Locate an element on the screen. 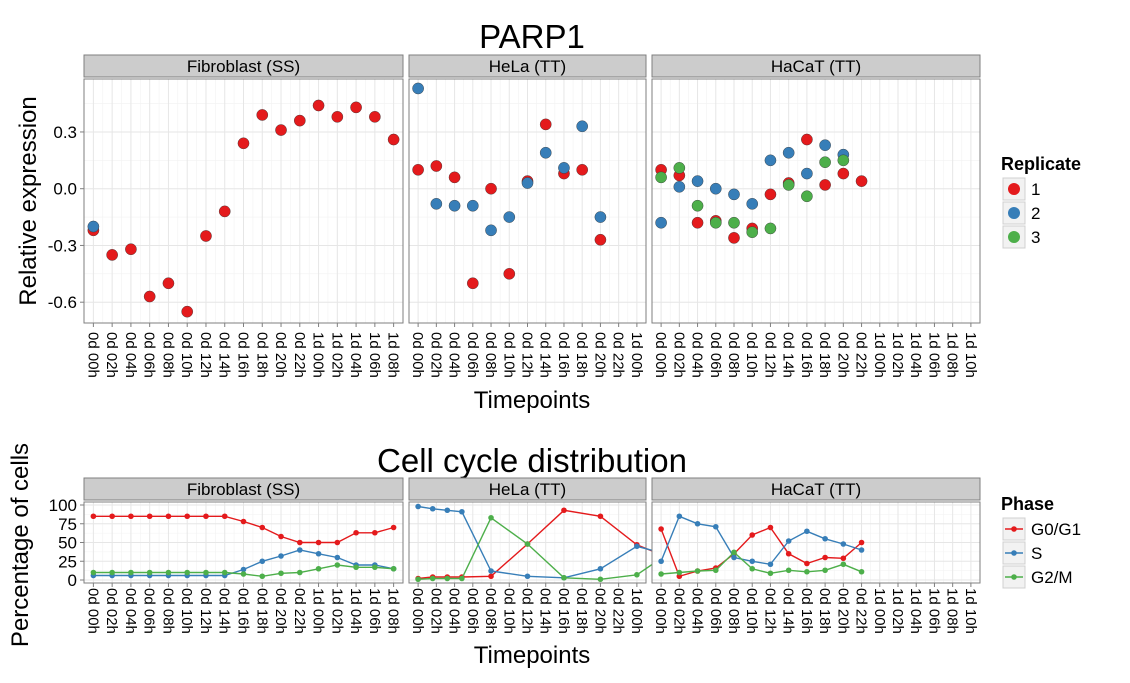 This screenshot has width=1130, height=683. y-tick-label: 0 is located at coordinates (72, 580).